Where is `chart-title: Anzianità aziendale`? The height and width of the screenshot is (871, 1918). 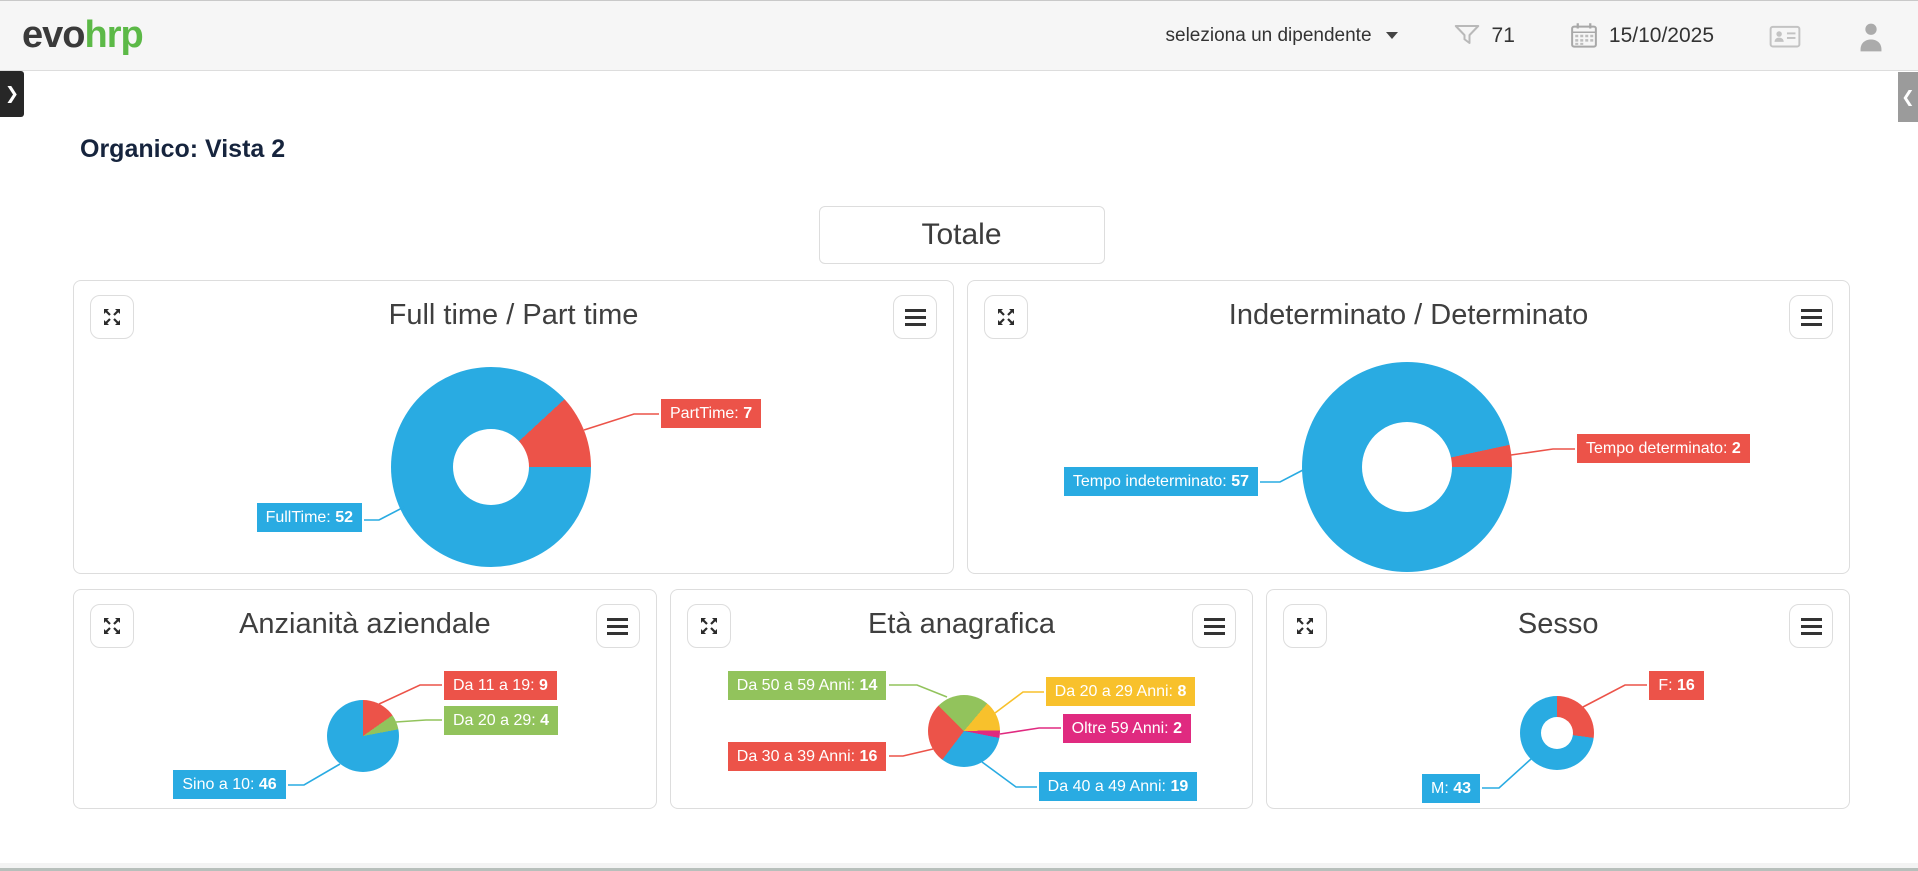
chart-title: Anzianità aziendale is located at coordinates (365, 624).